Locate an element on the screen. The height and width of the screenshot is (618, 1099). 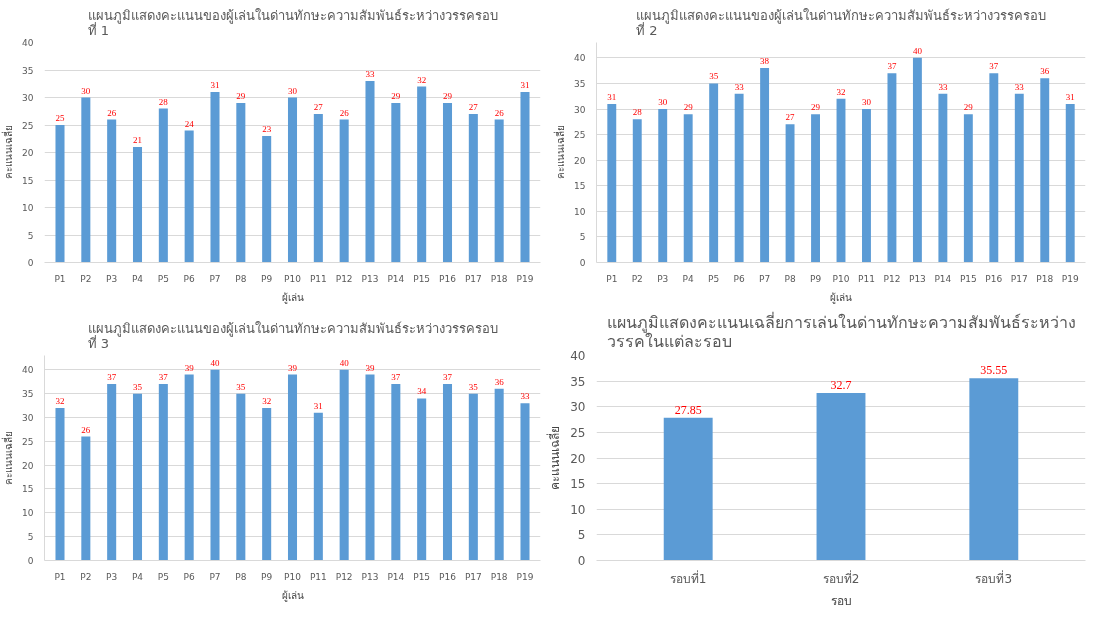
x-tick-label: P13 is located at coordinates (917, 278).